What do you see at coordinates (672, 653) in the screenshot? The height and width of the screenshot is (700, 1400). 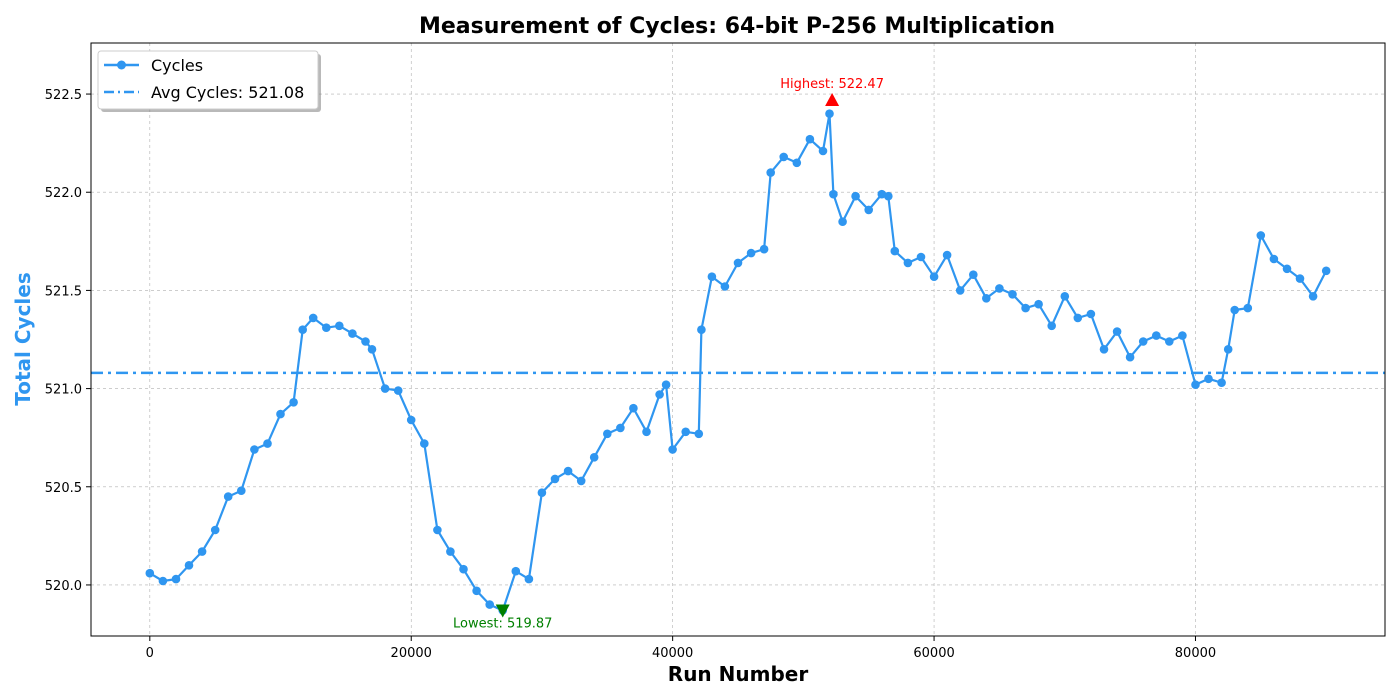 I see `x-tick-label: 40000` at bounding box center [672, 653].